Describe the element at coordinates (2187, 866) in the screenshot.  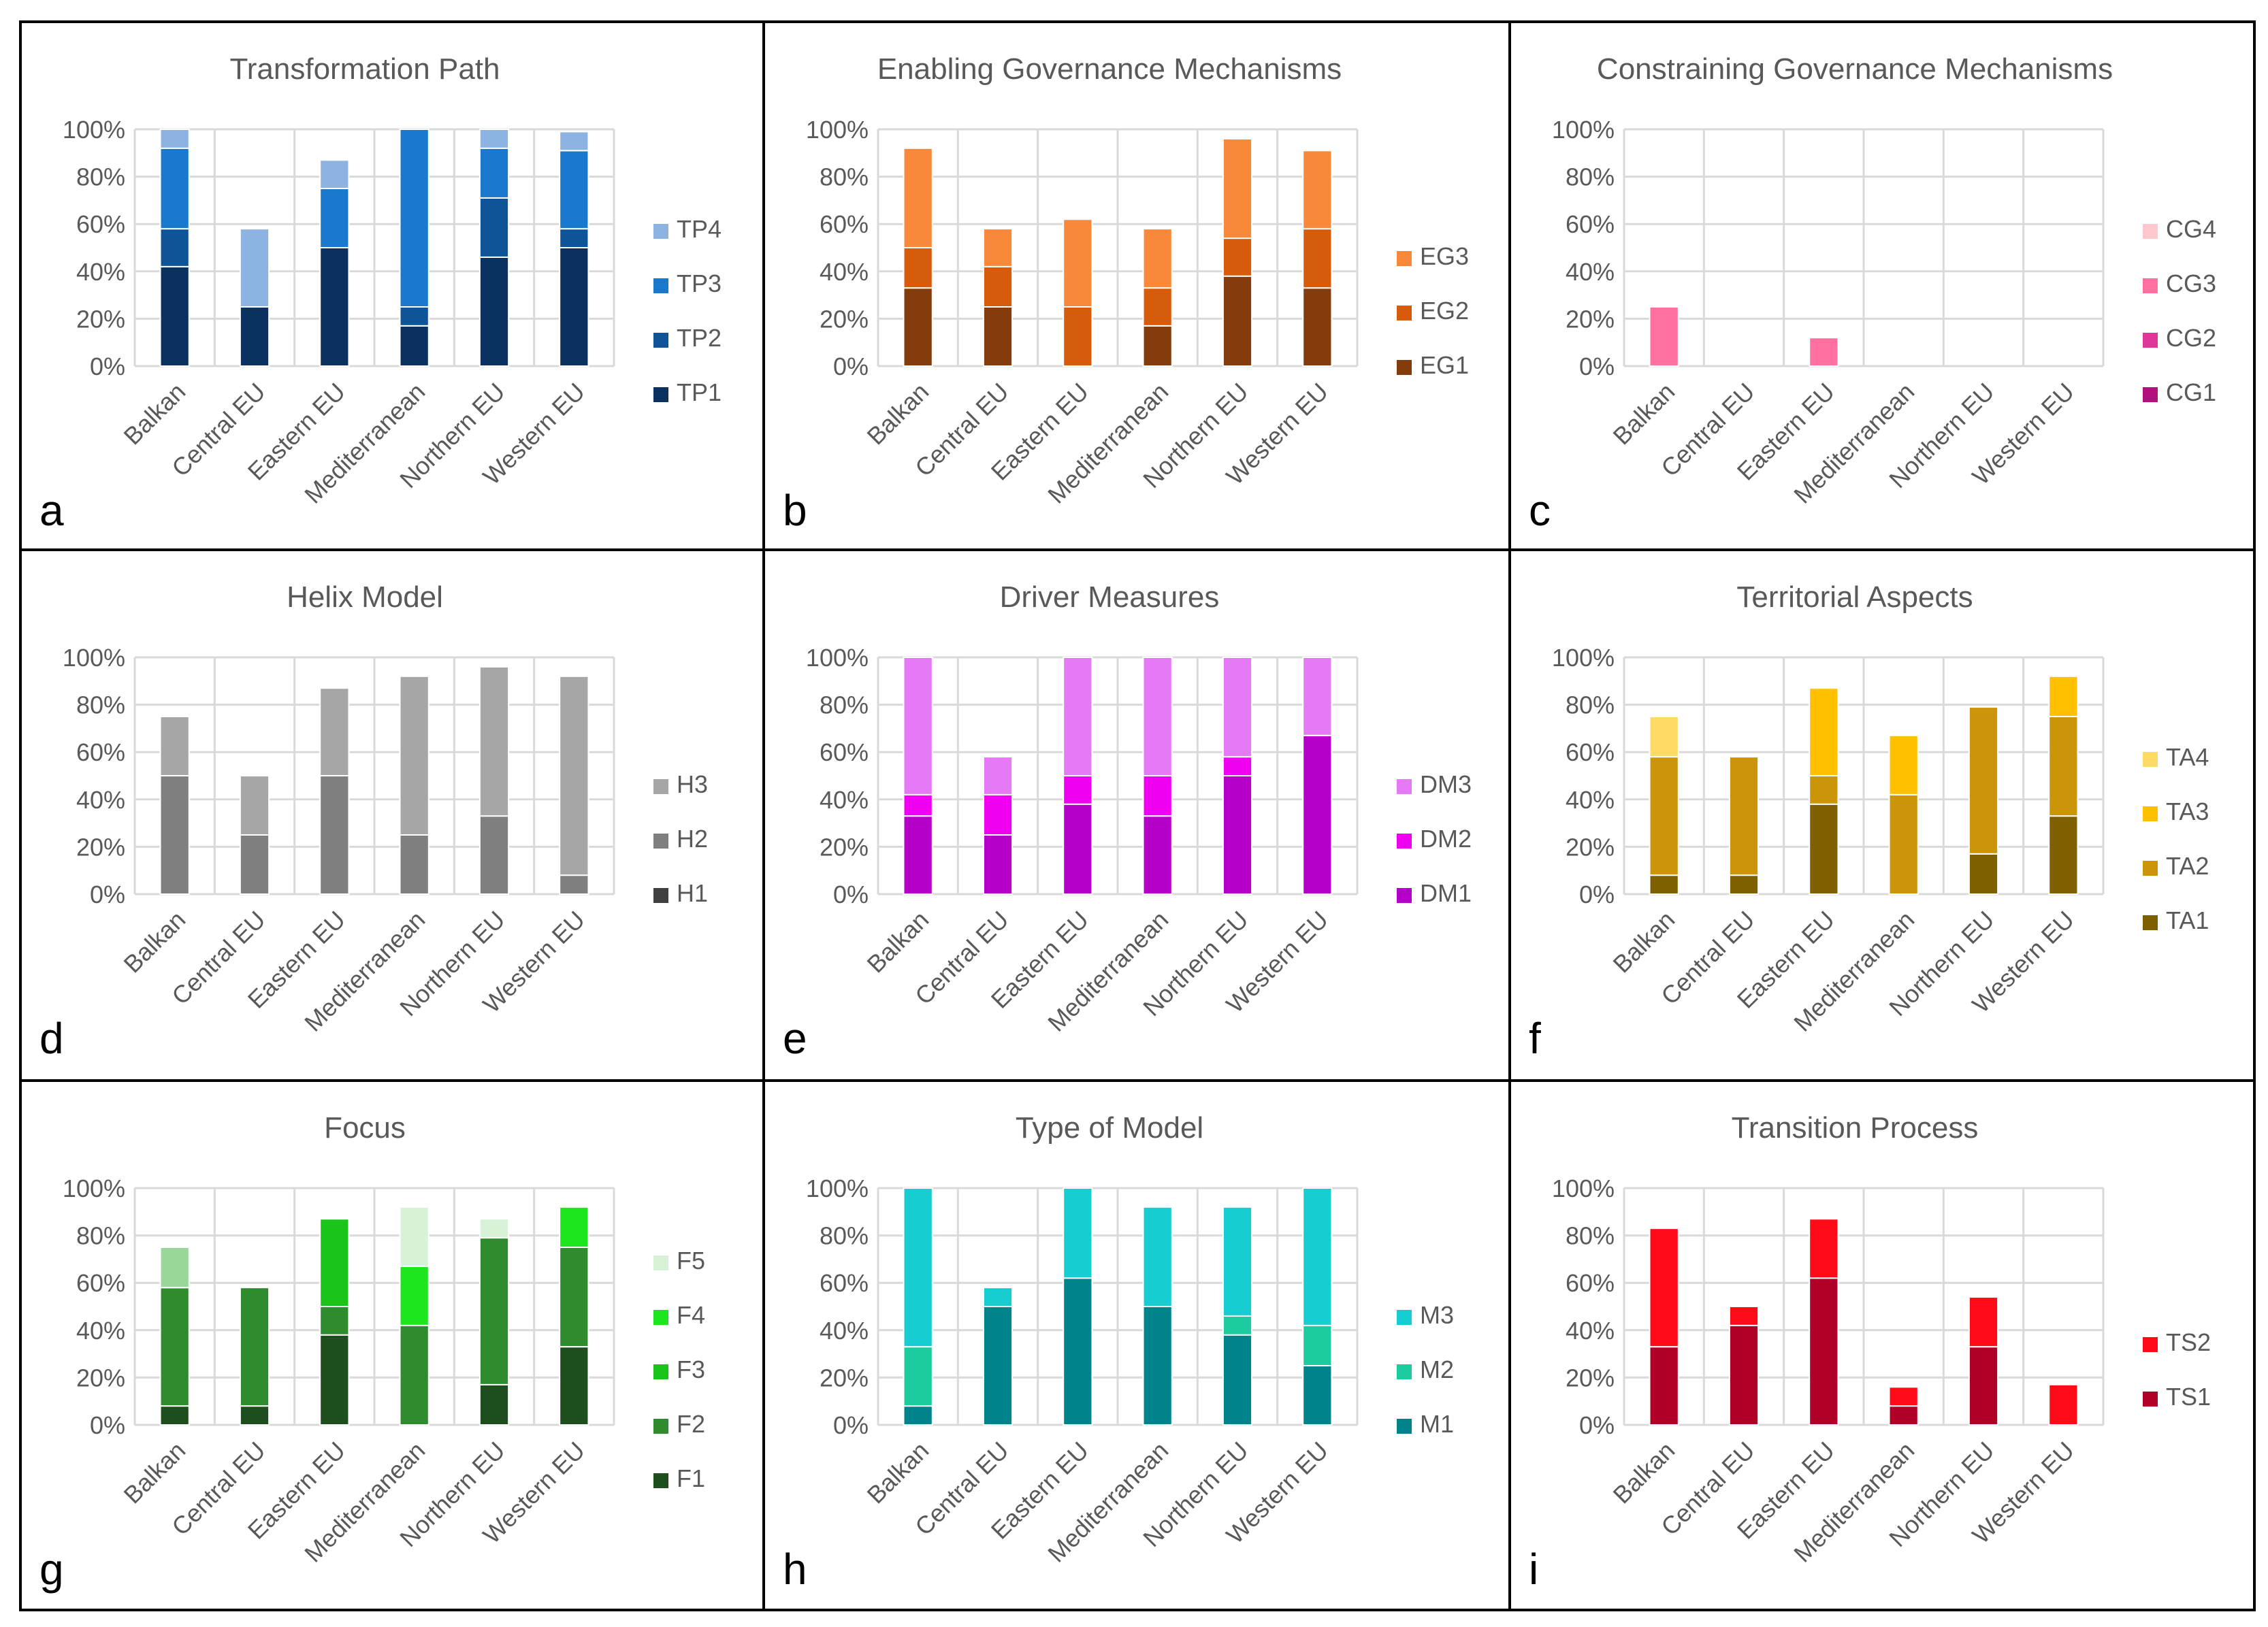
I see `legend-label: TA2` at that location.